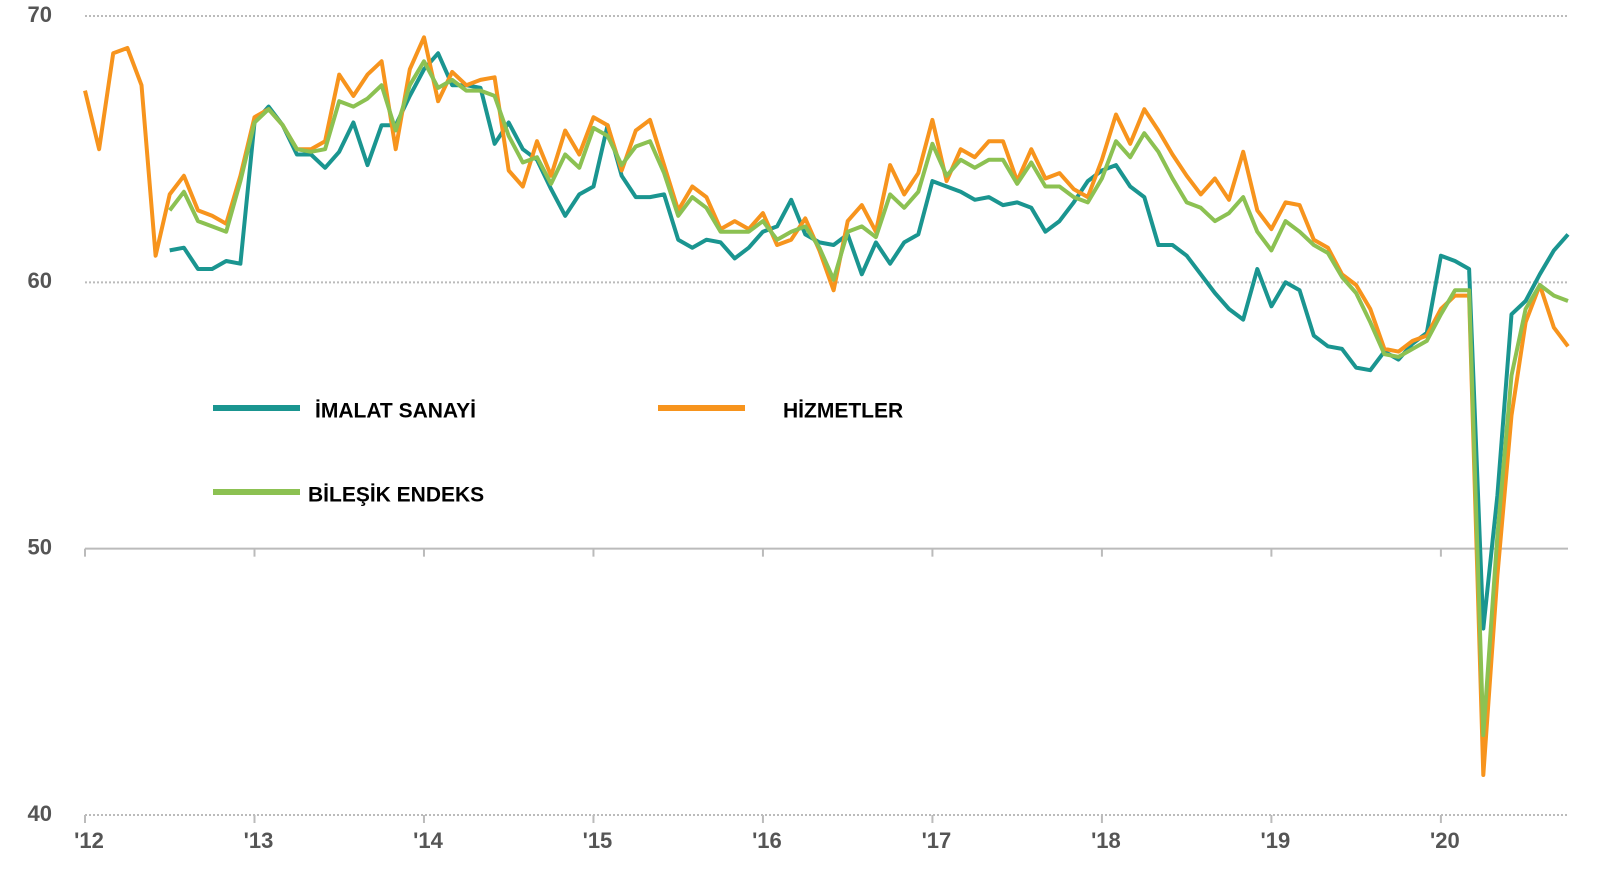  What do you see at coordinates (598, 840) in the screenshot?
I see `x-tick-label: '15` at bounding box center [598, 840].